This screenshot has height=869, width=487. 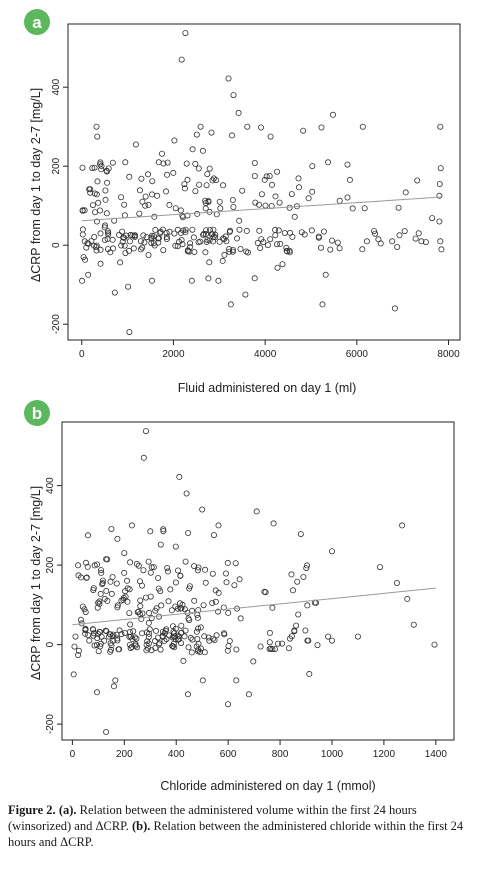 What do you see at coordinates (50, 564) in the screenshot?
I see `panel-b-y-tick-label: 200` at bounding box center [50, 564].